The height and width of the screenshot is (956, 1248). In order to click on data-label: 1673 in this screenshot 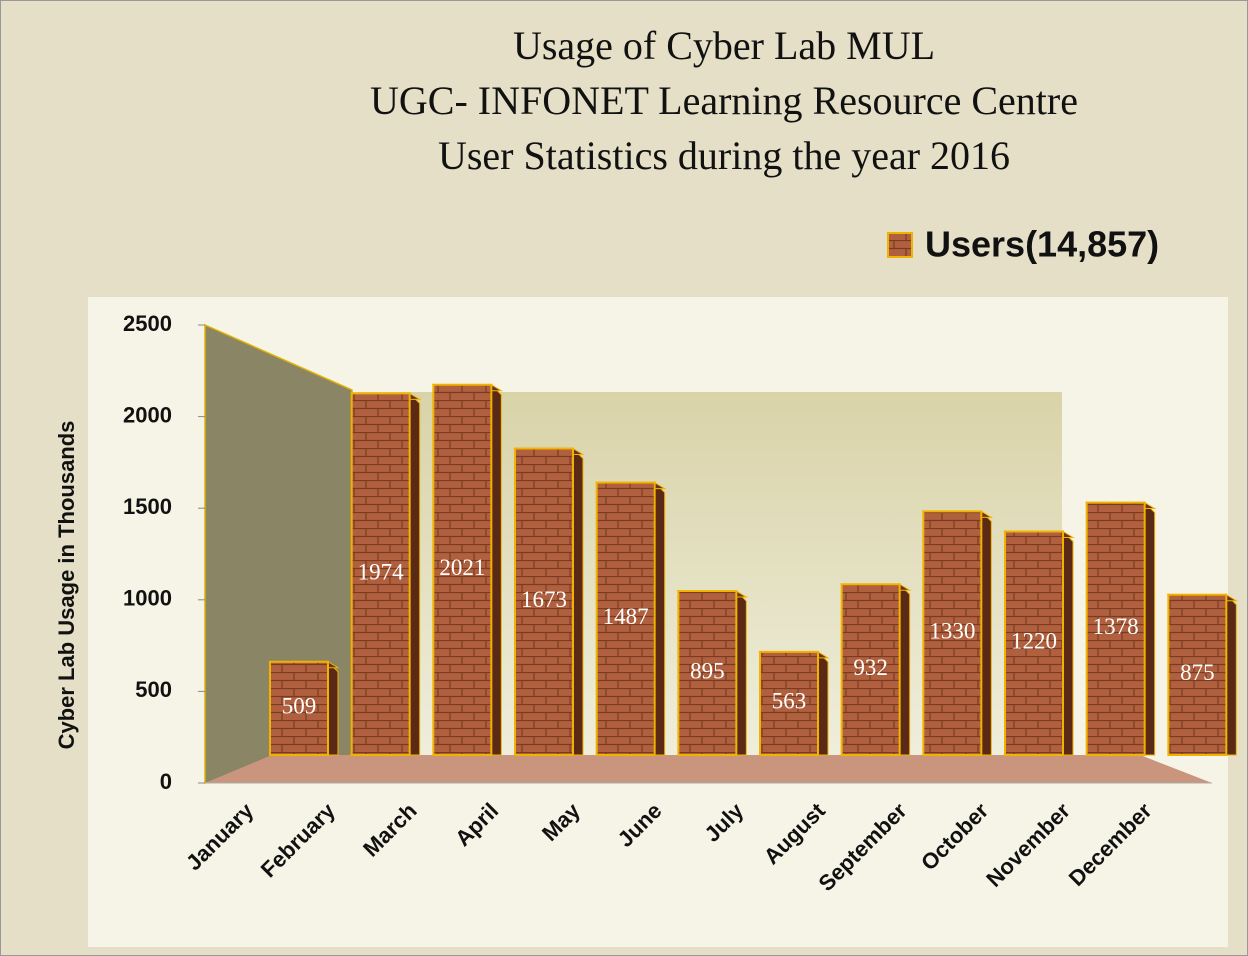, I will do `click(544, 599)`.